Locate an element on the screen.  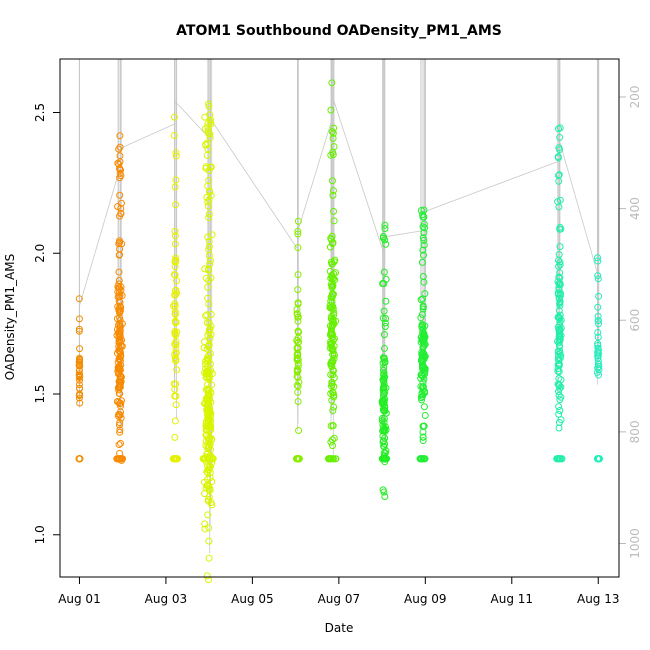
y-tick-label: 1.5 is located at coordinates (40, 393).